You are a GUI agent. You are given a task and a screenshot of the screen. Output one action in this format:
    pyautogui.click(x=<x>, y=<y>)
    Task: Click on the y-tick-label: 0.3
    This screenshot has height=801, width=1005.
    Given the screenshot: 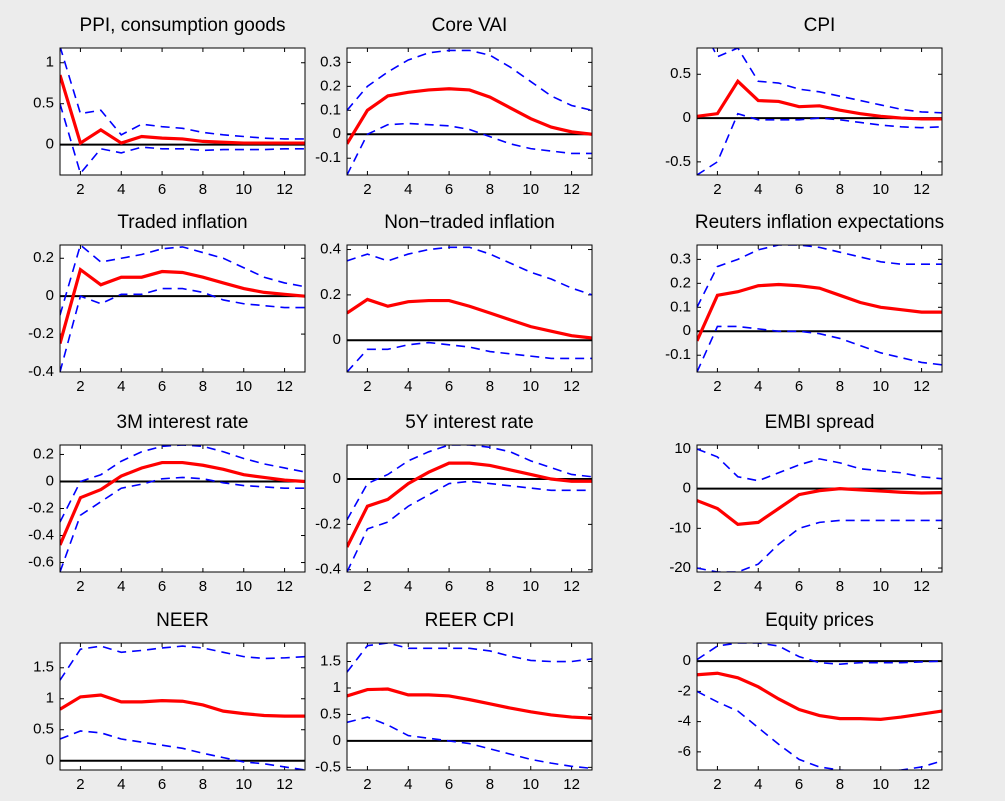 What is the action you would take?
    pyautogui.click(x=680, y=258)
    